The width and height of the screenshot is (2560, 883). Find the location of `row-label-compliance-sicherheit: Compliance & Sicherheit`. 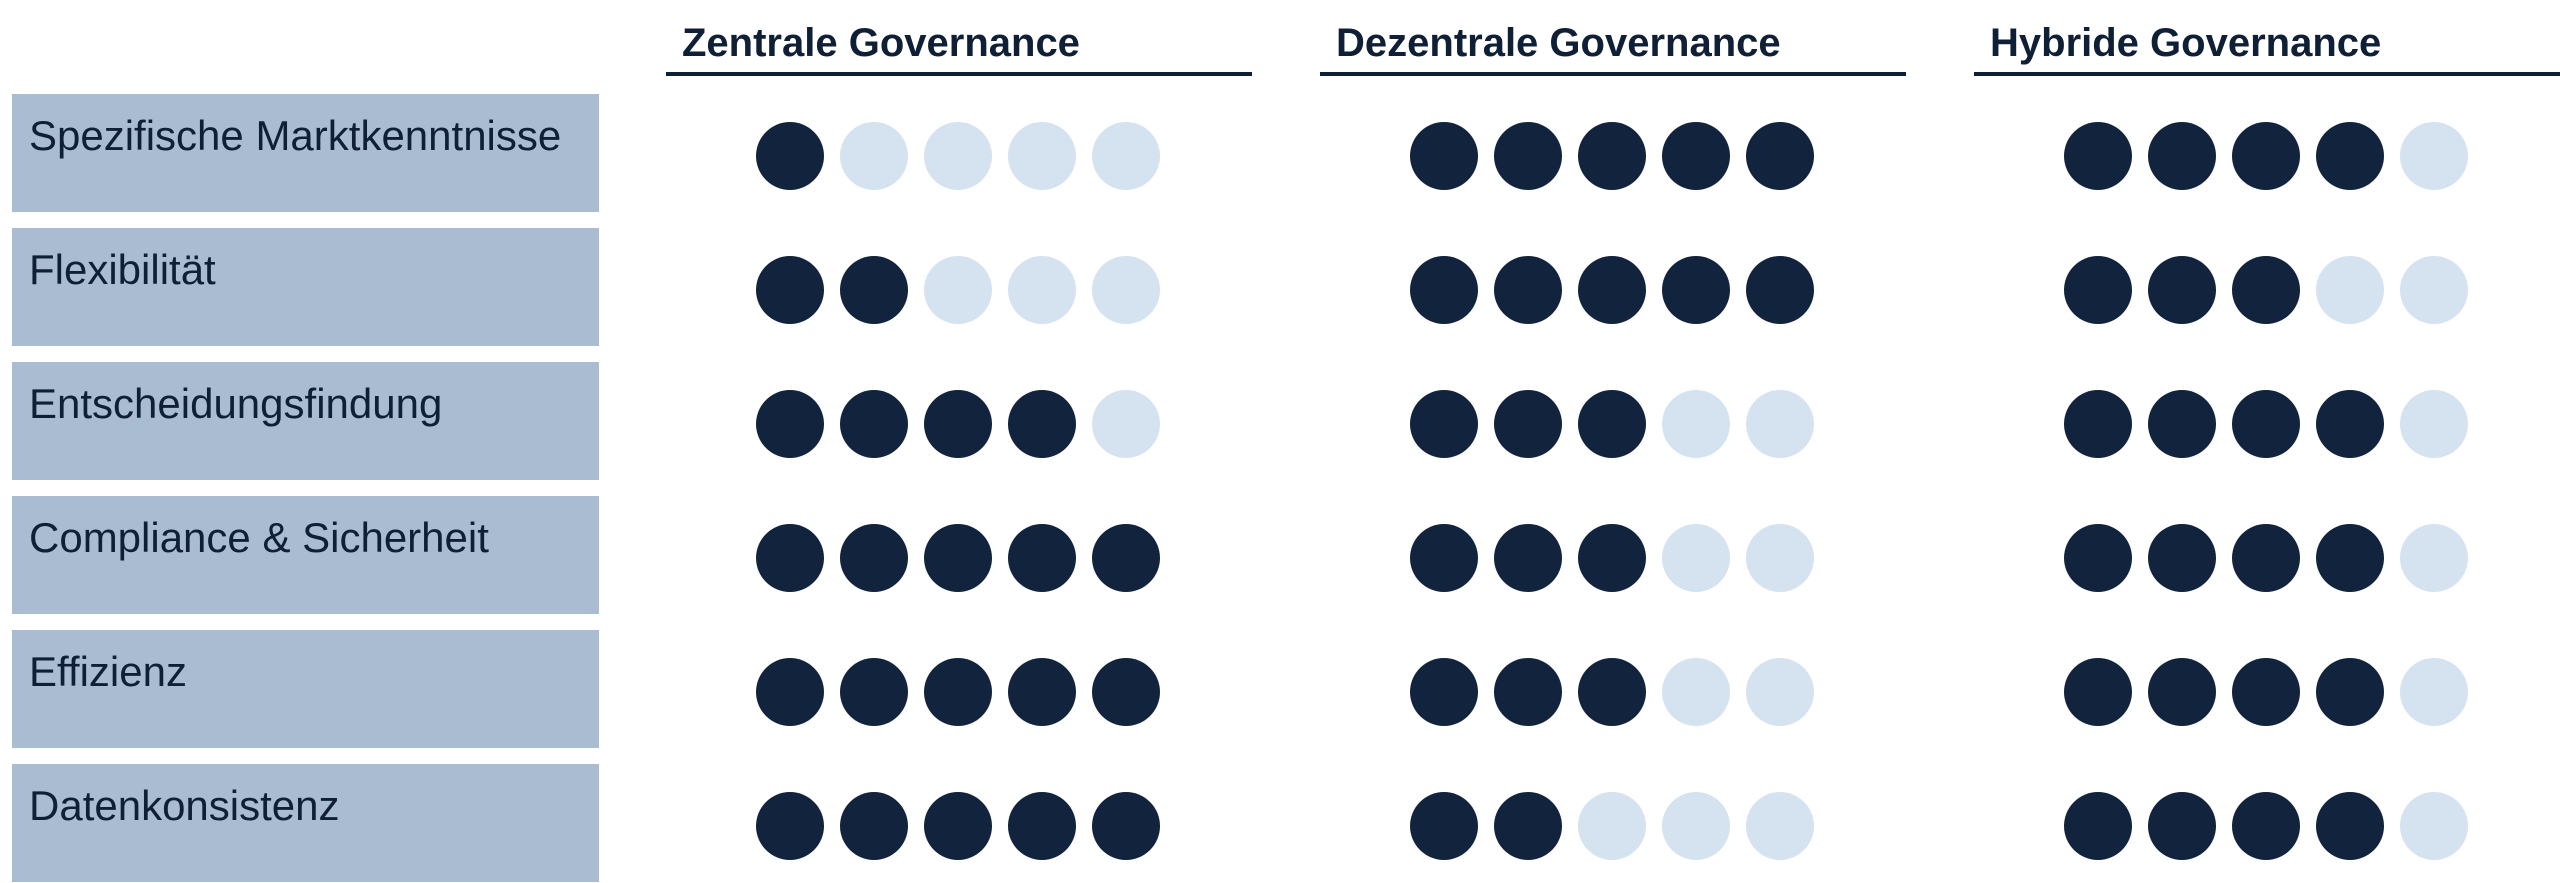

row-label-compliance-sicherheit: Compliance & Sicherheit is located at coordinates (305, 555).